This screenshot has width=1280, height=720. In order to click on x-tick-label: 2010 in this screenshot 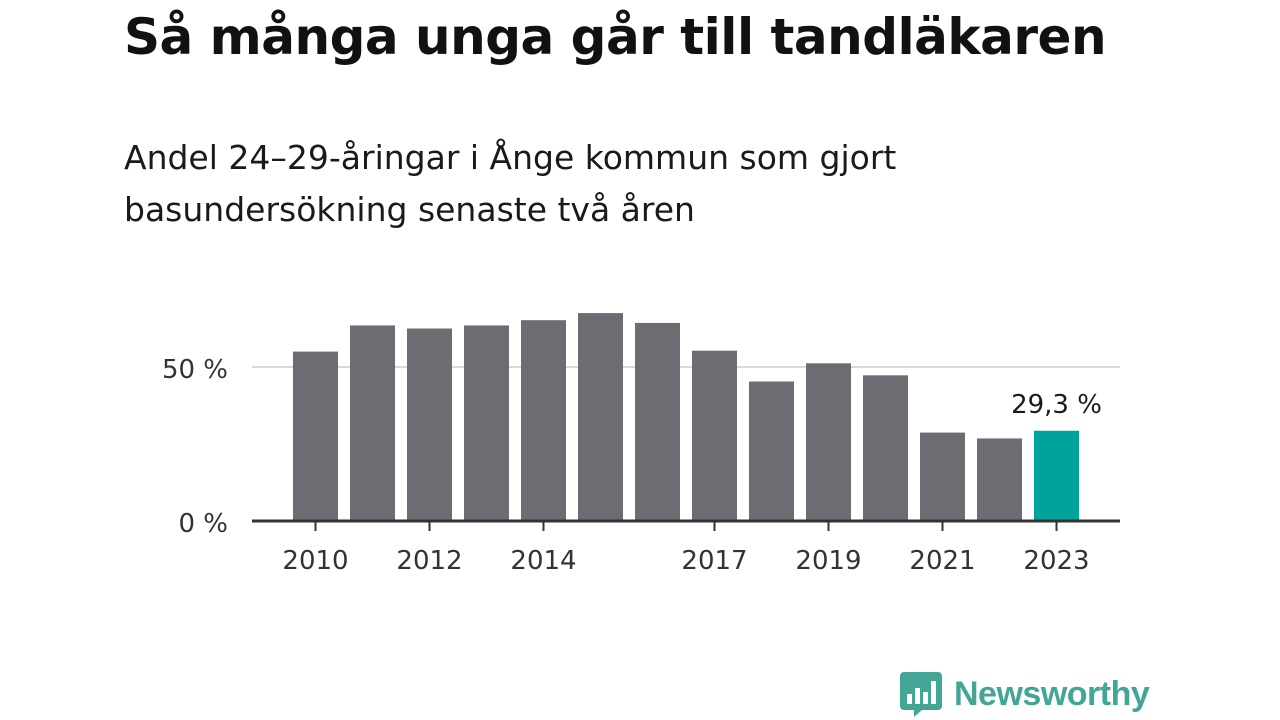, I will do `click(315, 561)`.